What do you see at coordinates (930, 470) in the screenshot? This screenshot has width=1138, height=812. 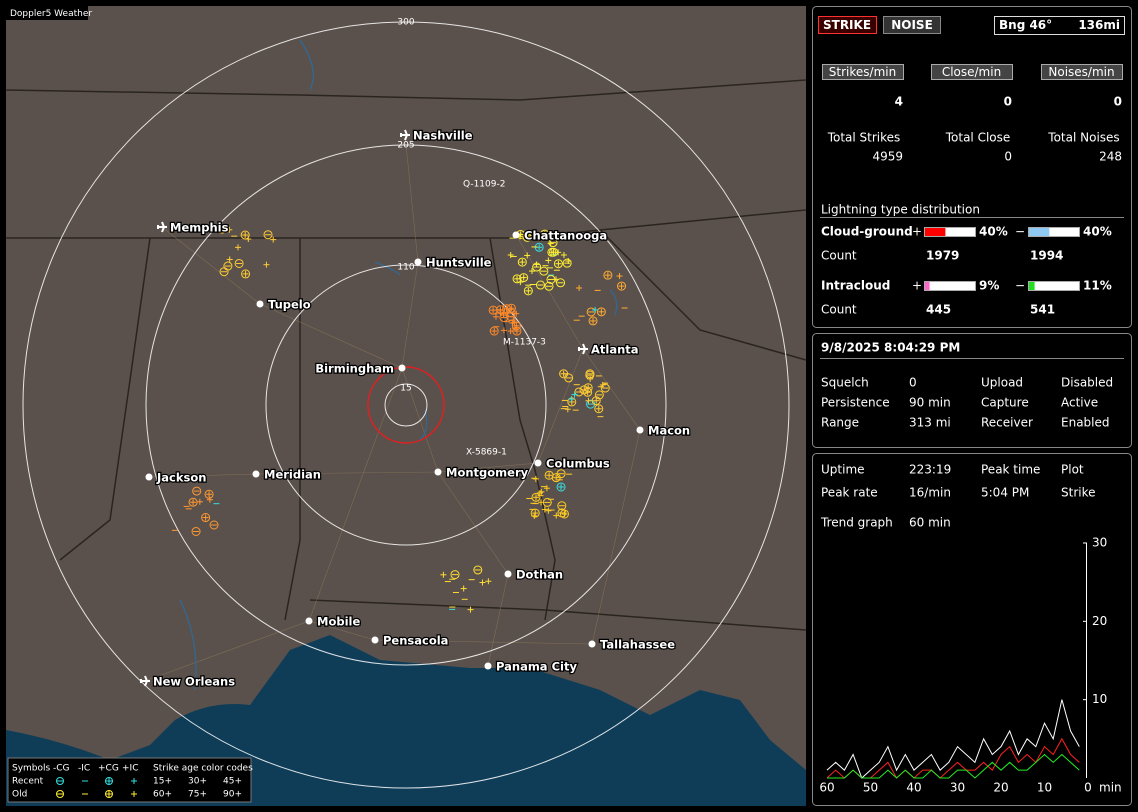 I see `info-text: 223:19` at bounding box center [930, 470].